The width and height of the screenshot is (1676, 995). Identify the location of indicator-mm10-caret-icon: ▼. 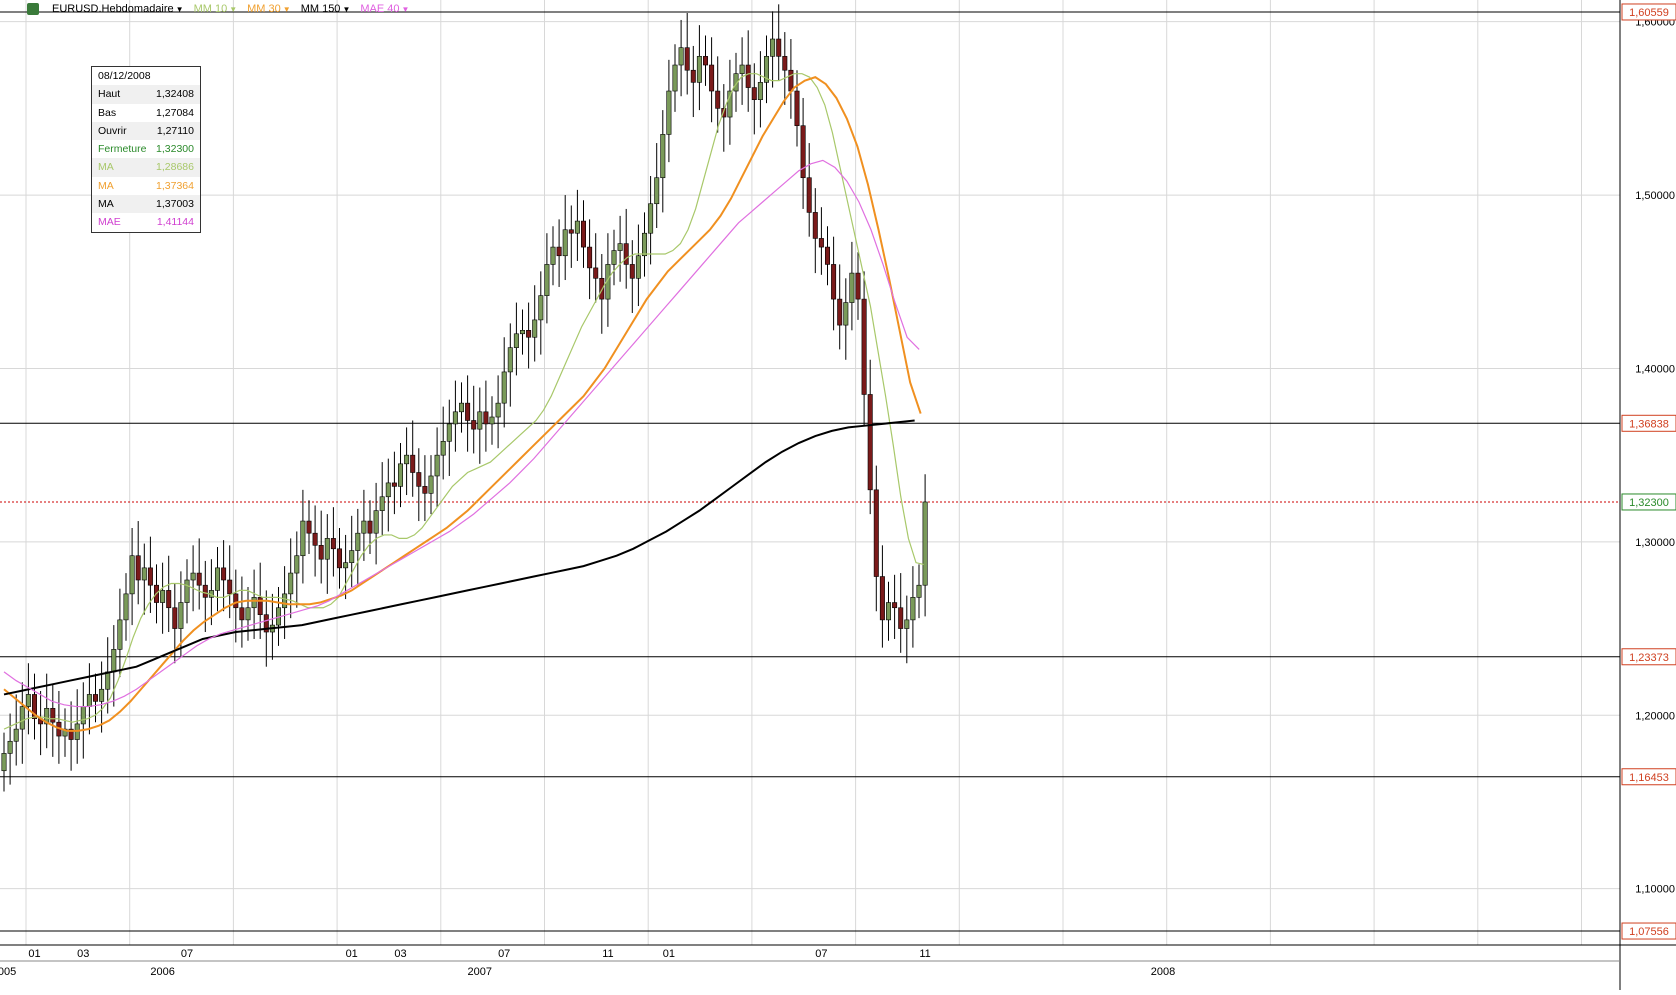
(233, 9).